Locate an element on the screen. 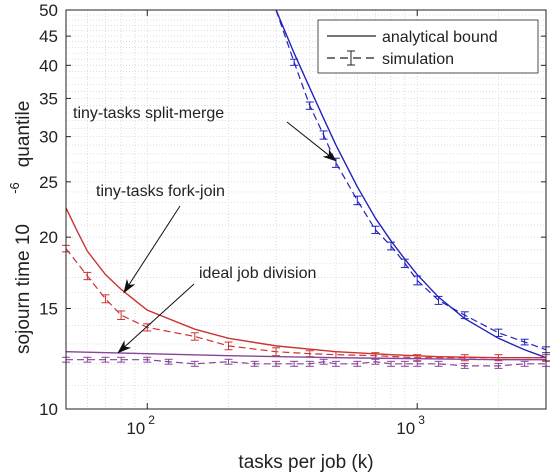  x-tick-label: 10 3 is located at coordinates (410, 425).